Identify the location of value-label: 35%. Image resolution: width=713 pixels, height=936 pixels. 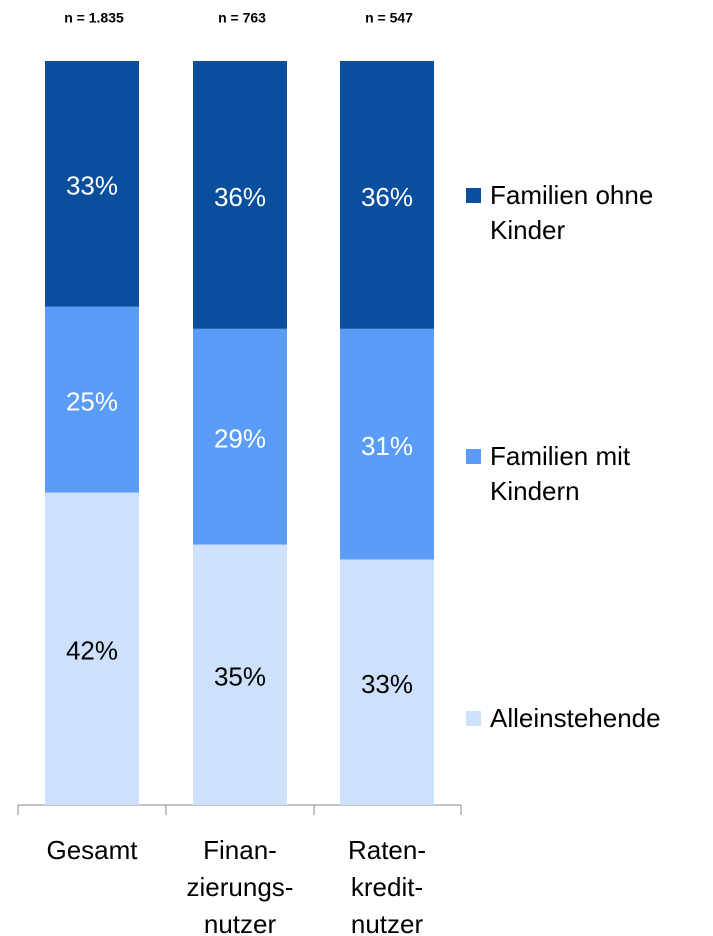
(240, 677).